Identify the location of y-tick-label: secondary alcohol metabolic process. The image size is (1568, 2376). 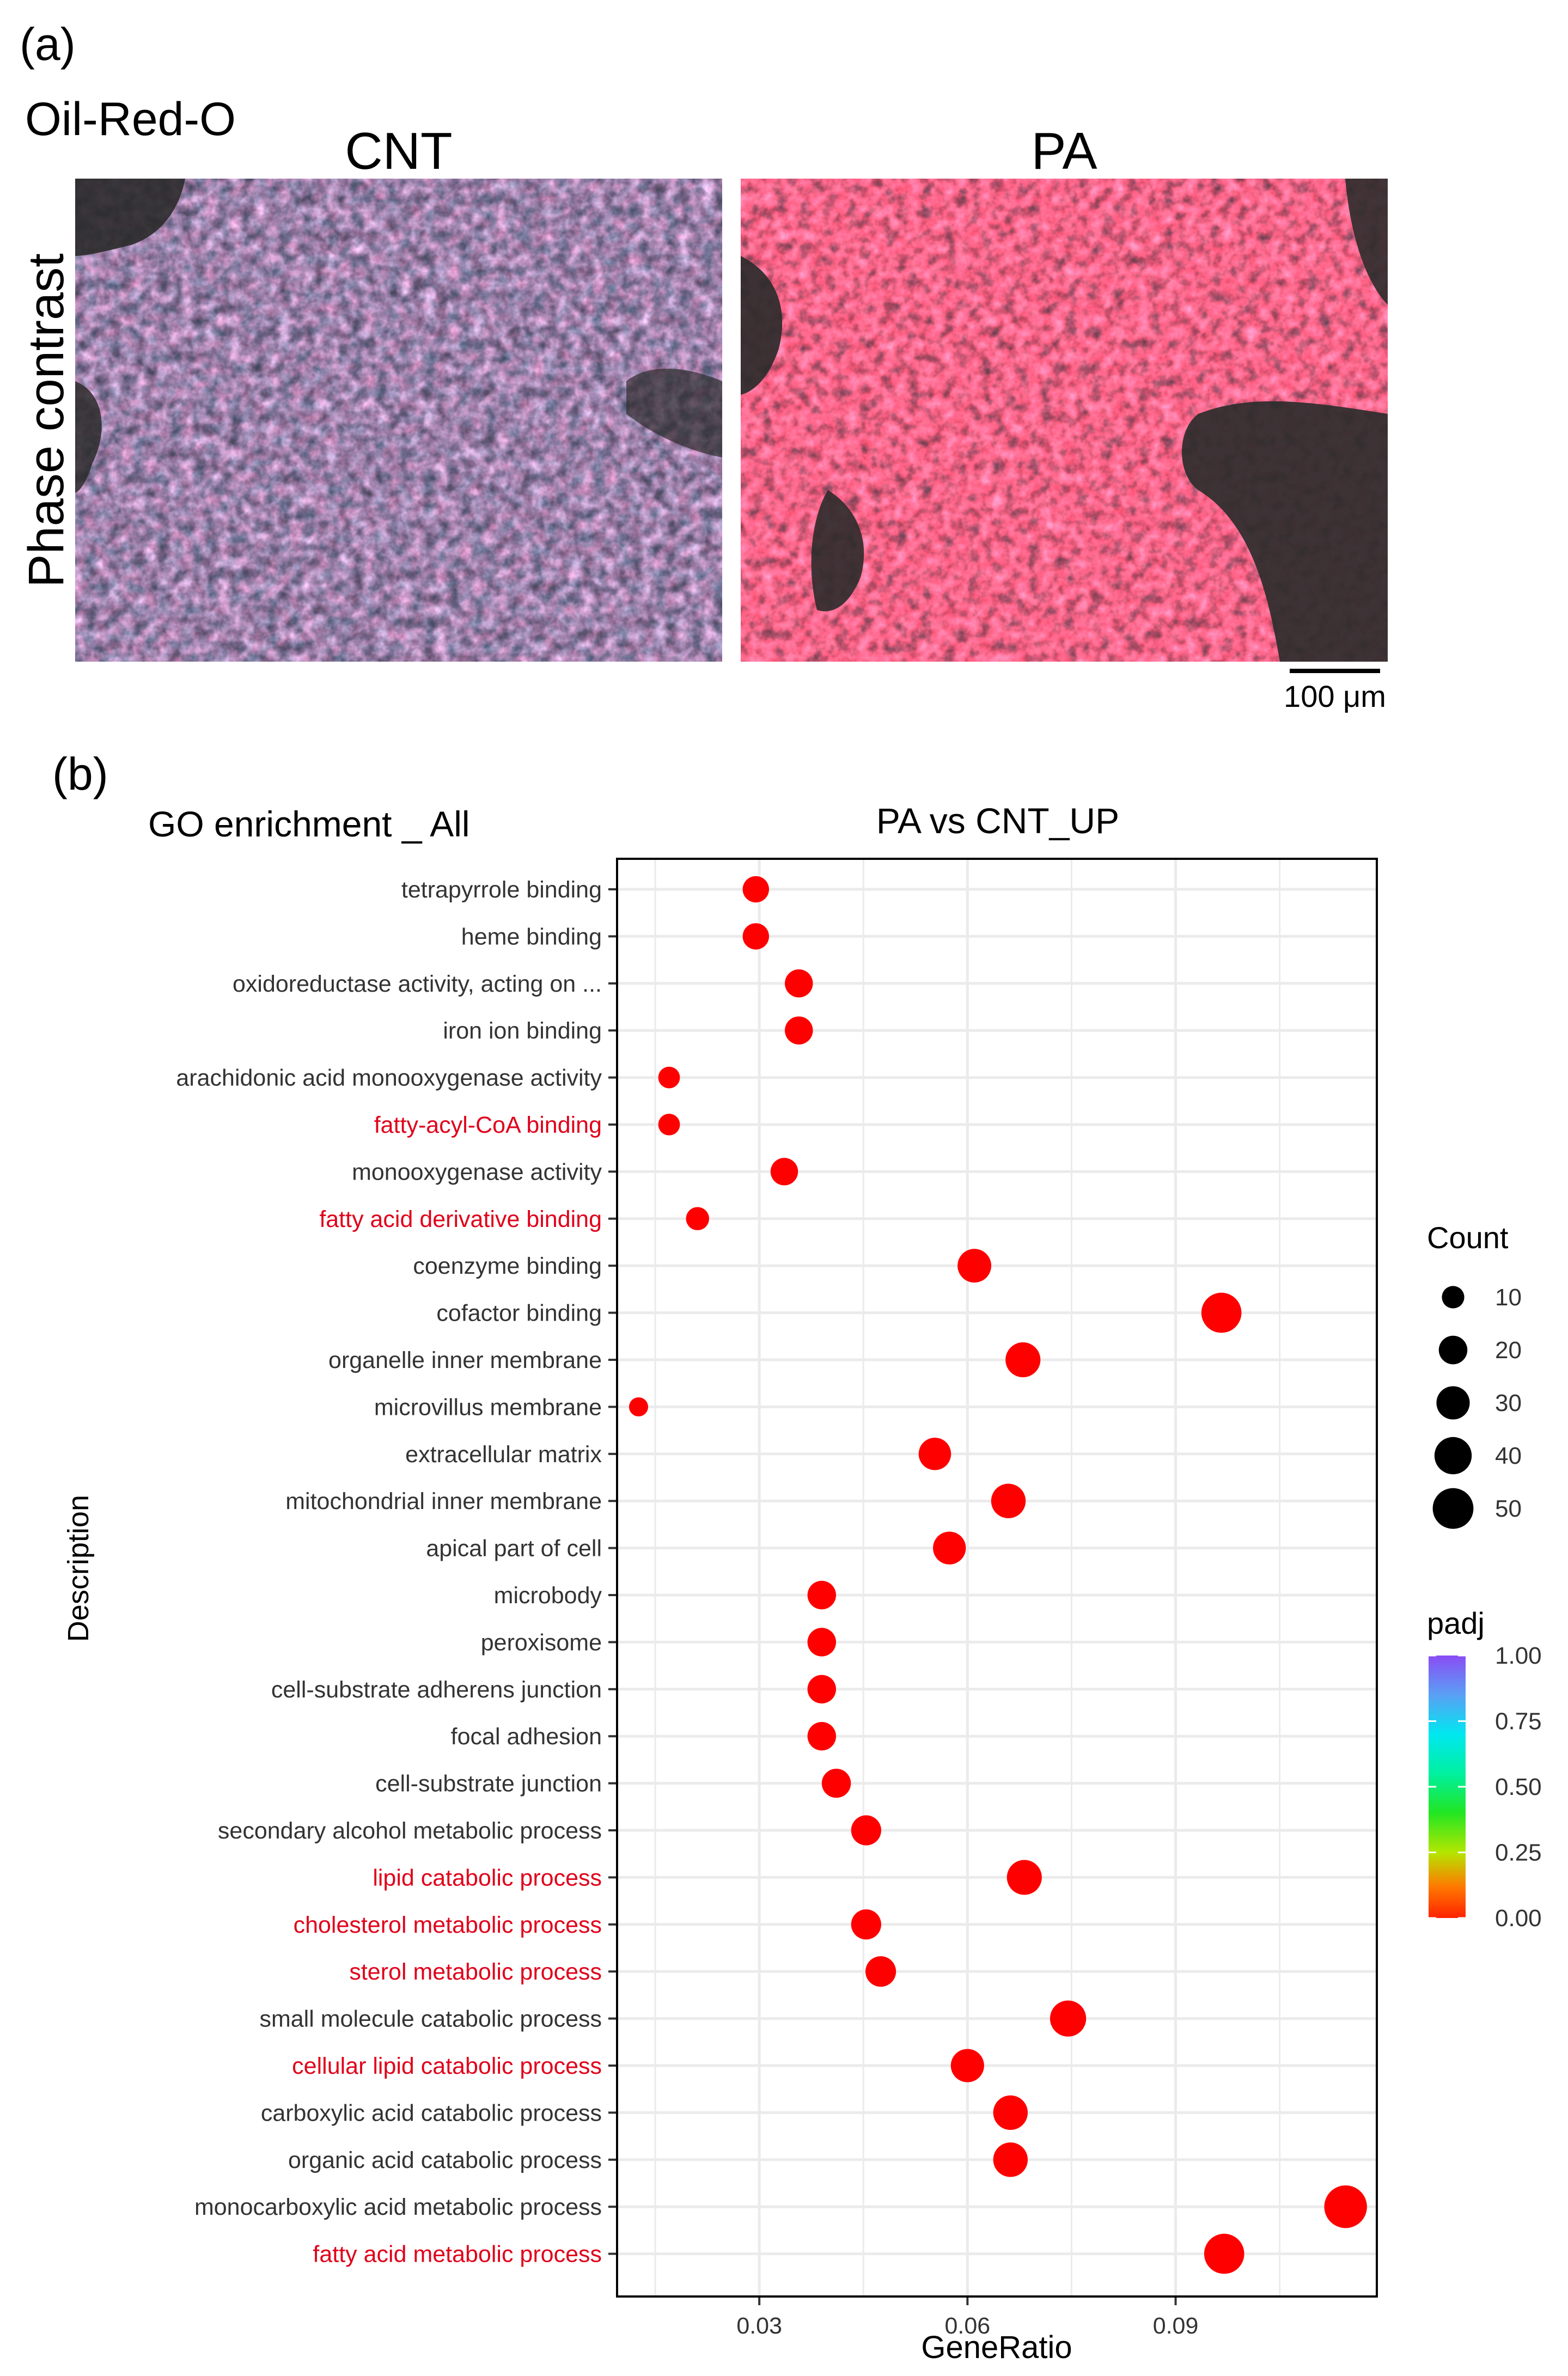
(410, 1831).